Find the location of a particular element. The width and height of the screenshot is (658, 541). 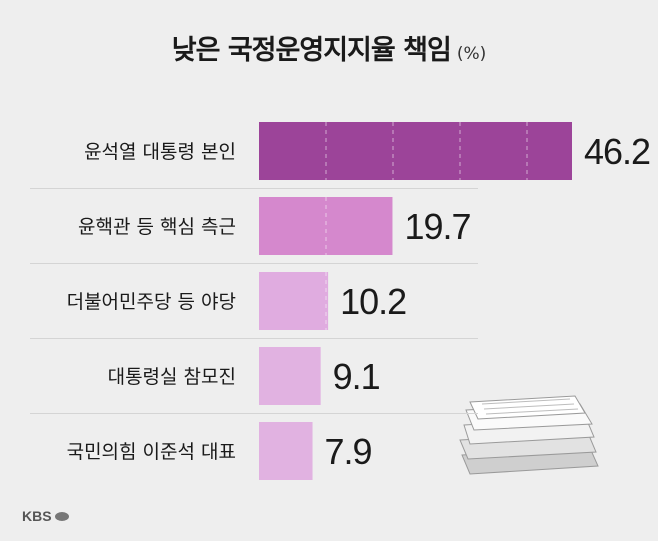

value-label-4: 9.1 is located at coordinates (356, 376).